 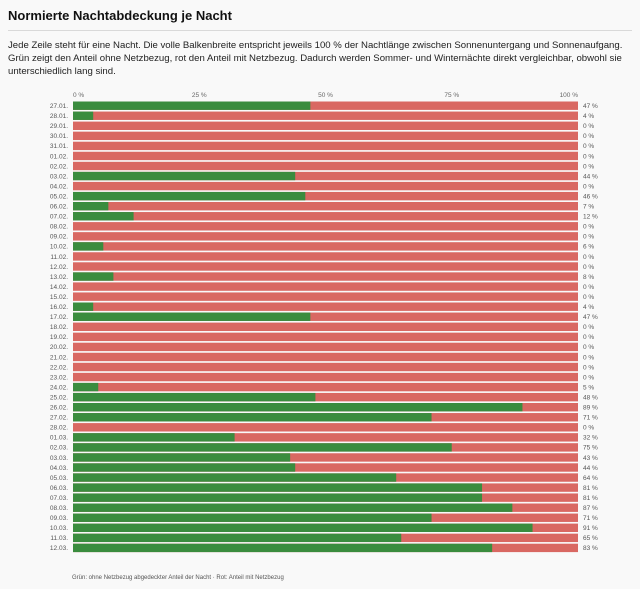 I want to click on row-label: 03.03., so click(x=59, y=458).